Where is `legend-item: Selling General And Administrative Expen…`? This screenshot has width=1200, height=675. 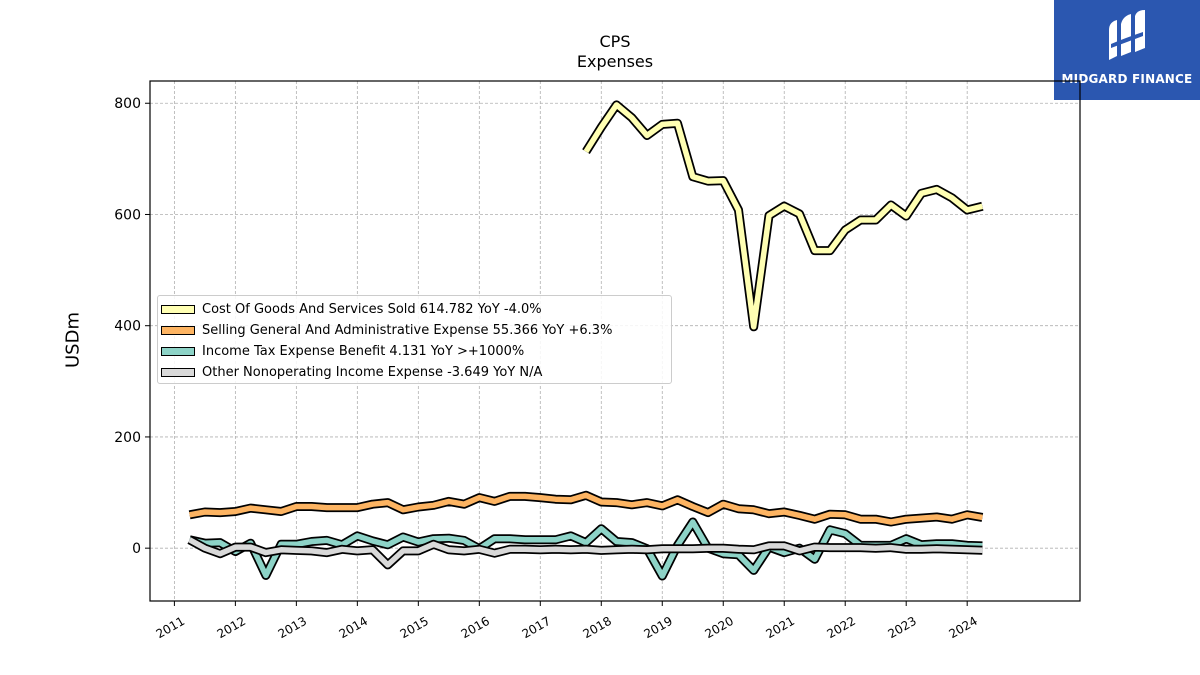 legend-item: Selling General And Administrative Expen… is located at coordinates (414, 330).